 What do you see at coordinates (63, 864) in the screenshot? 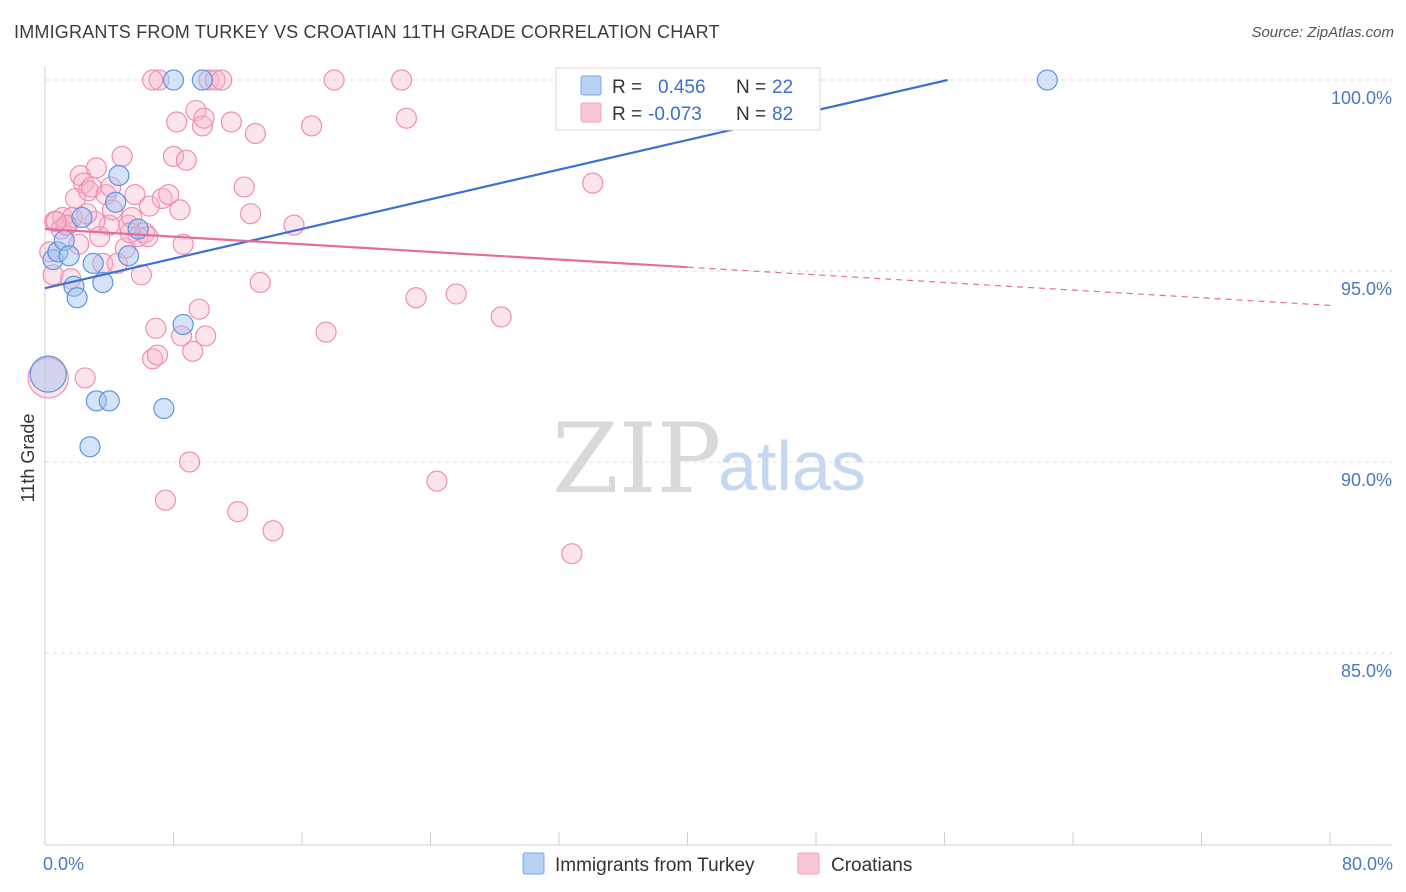
I see `x-tick-label: 0.0%` at bounding box center [63, 864].